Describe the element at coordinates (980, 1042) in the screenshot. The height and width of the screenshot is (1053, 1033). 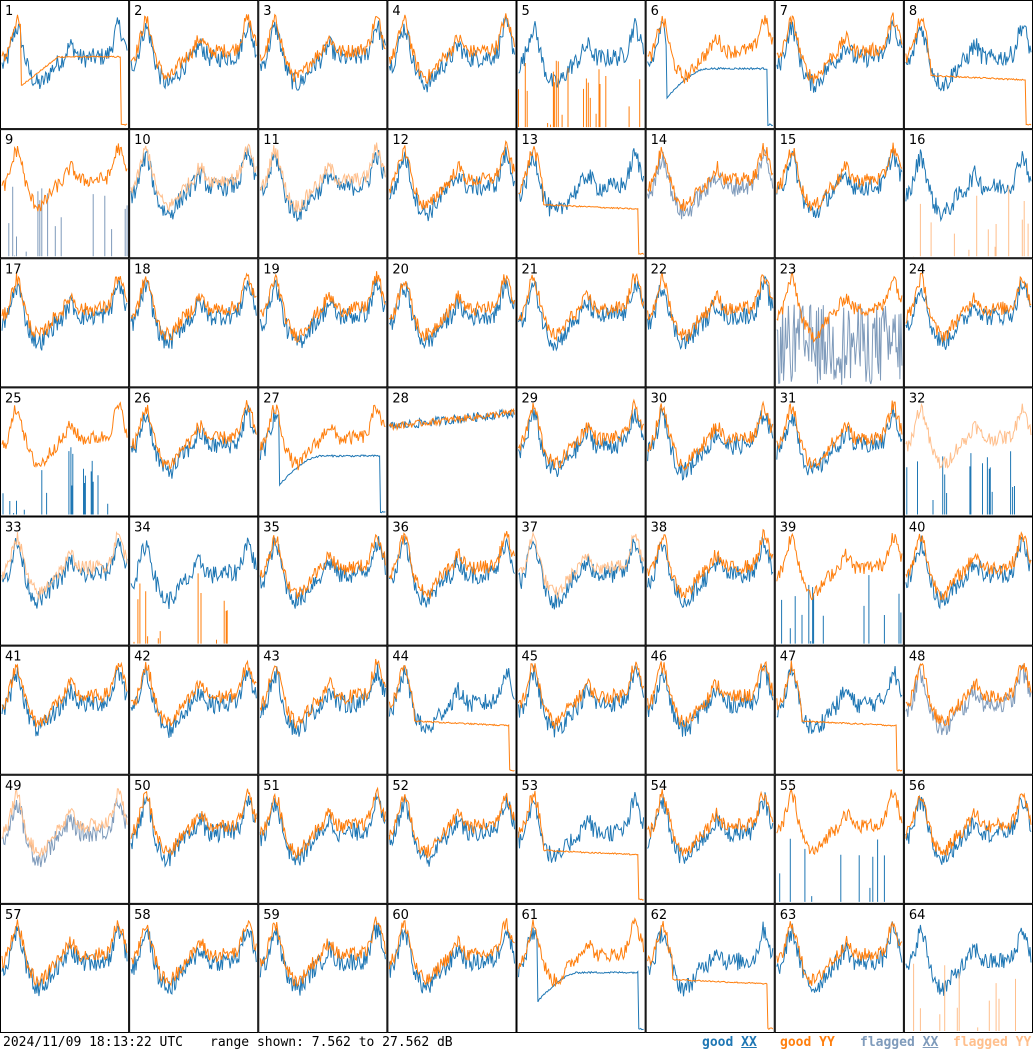
I see `legend-flagged-yy-word: flagged` at that location.